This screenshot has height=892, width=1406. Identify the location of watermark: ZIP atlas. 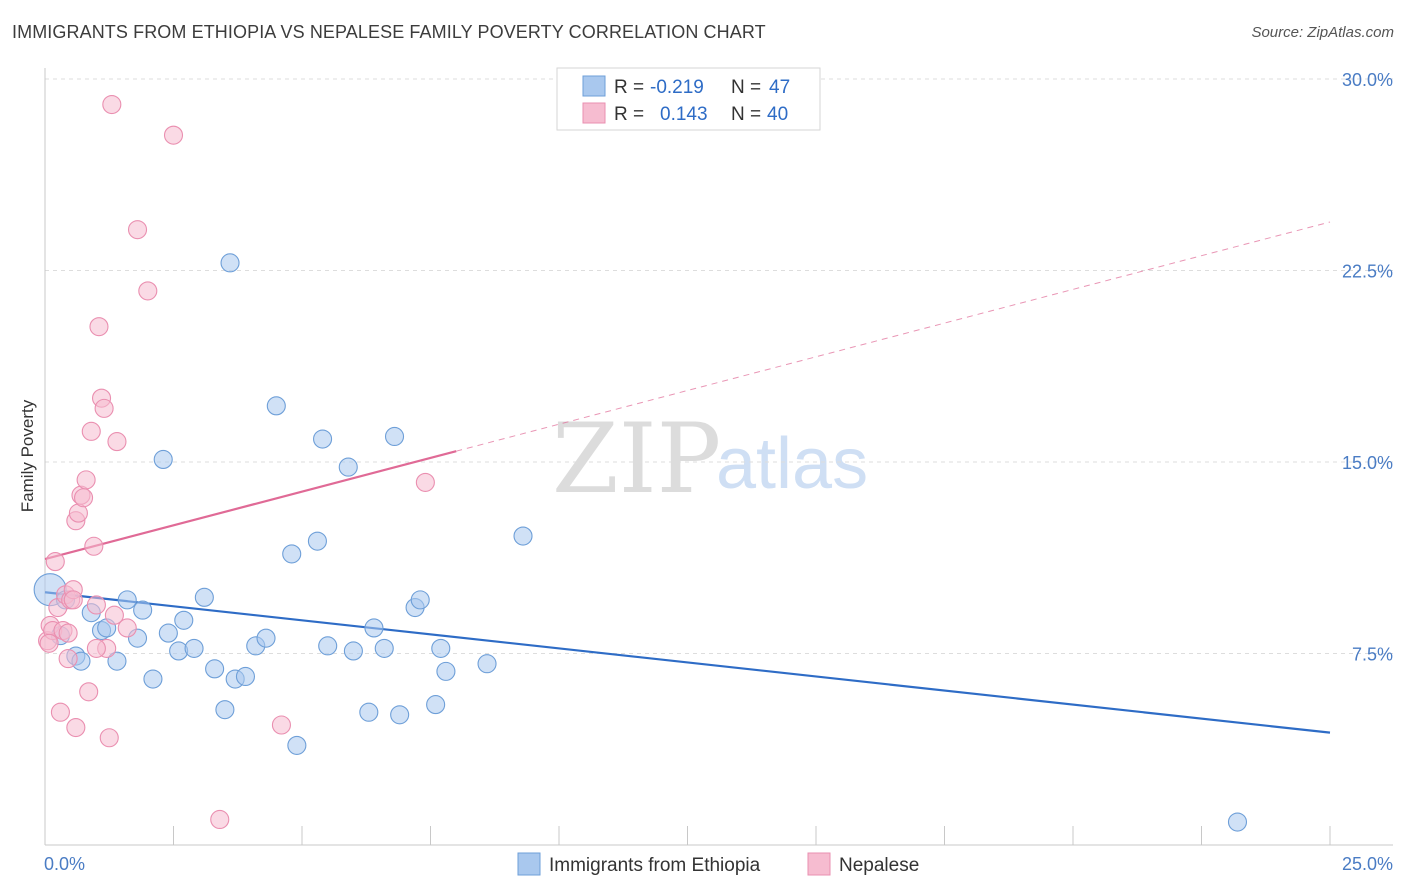
(710, 459).